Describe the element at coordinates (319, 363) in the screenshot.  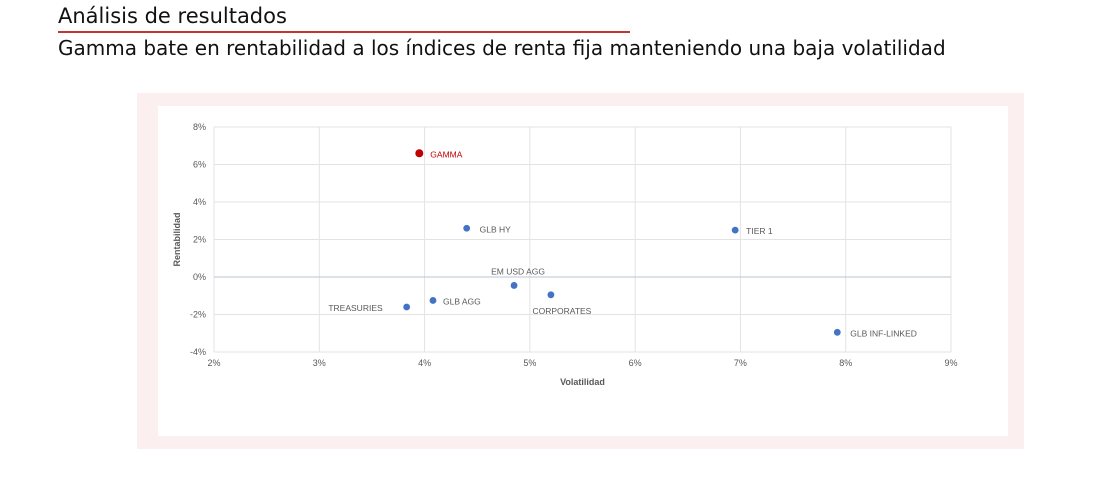
I see `x-tick-label: 3%` at that location.